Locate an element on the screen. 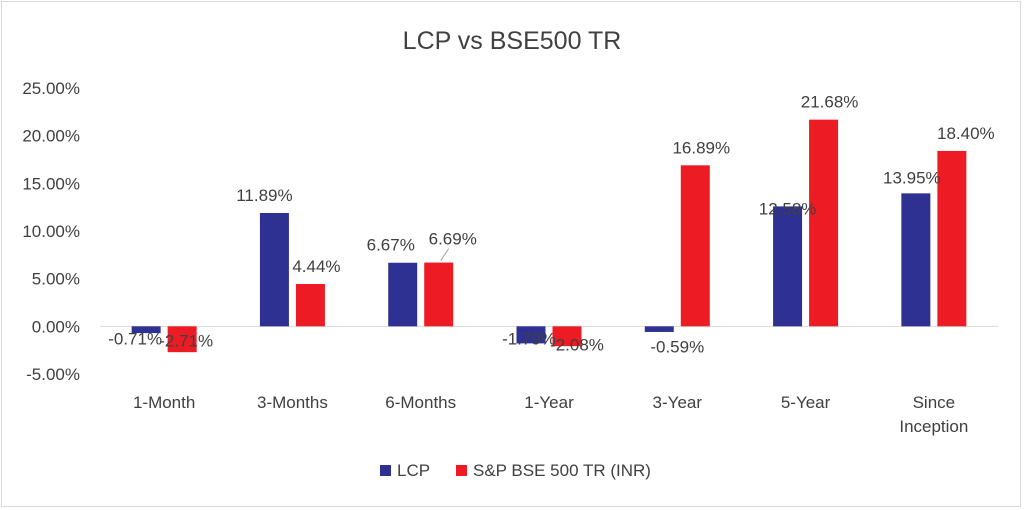 The height and width of the screenshot is (510, 1024). data-label: 6.69% is located at coordinates (453, 239).